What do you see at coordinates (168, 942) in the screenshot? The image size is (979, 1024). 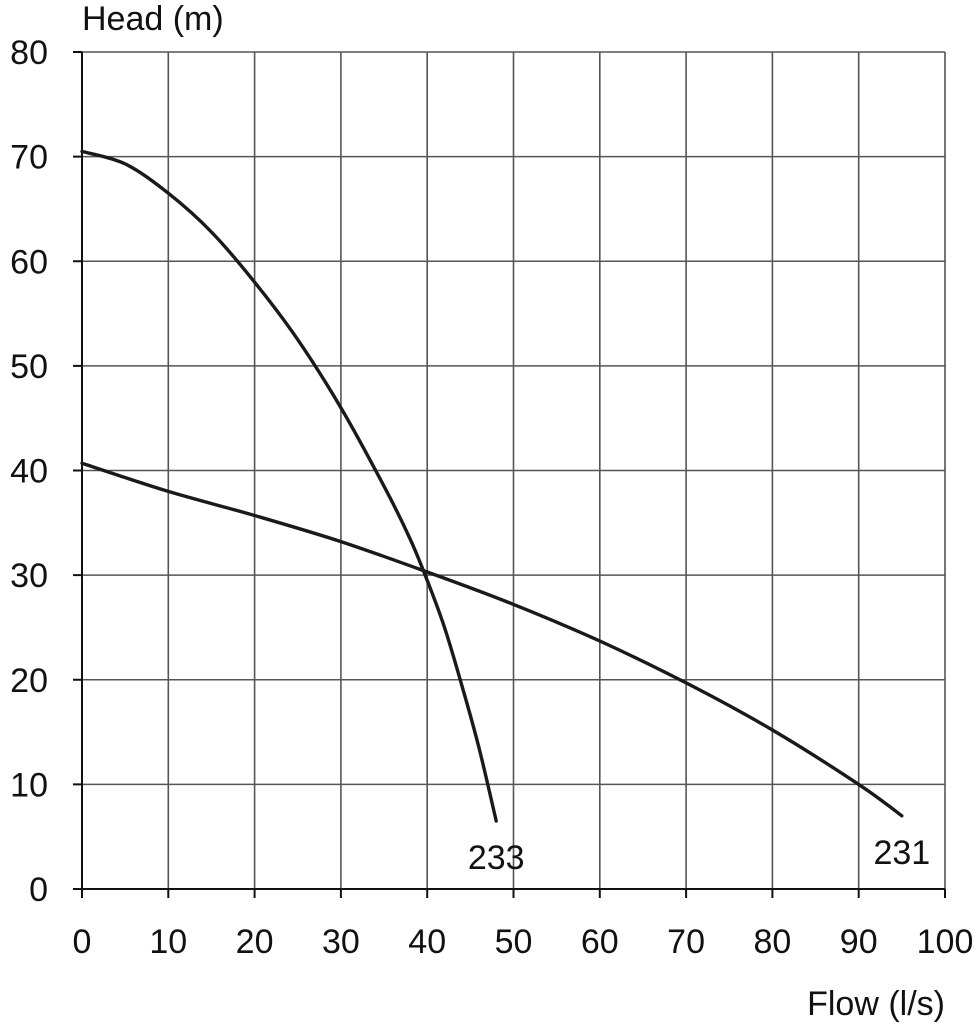 I see `x-tick-label-10: 10` at bounding box center [168, 942].